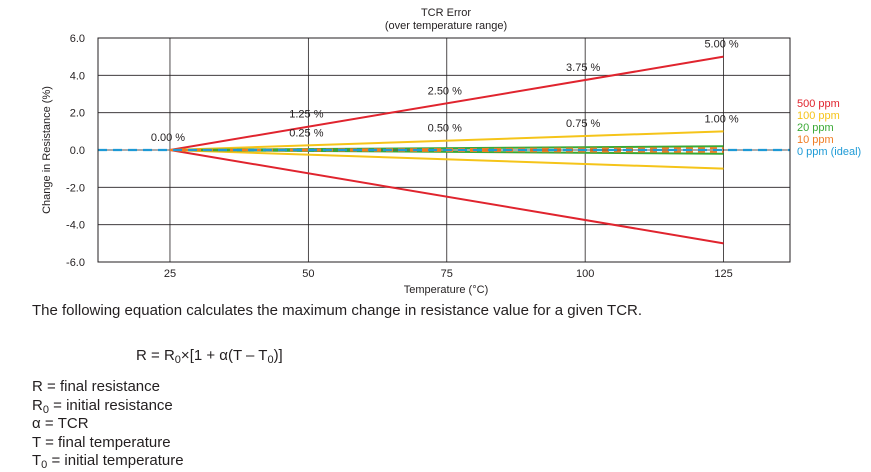 The width and height of the screenshot is (871, 472). What do you see at coordinates (446, 290) in the screenshot?
I see `x-axis-label: Temperature (°C)` at bounding box center [446, 290].